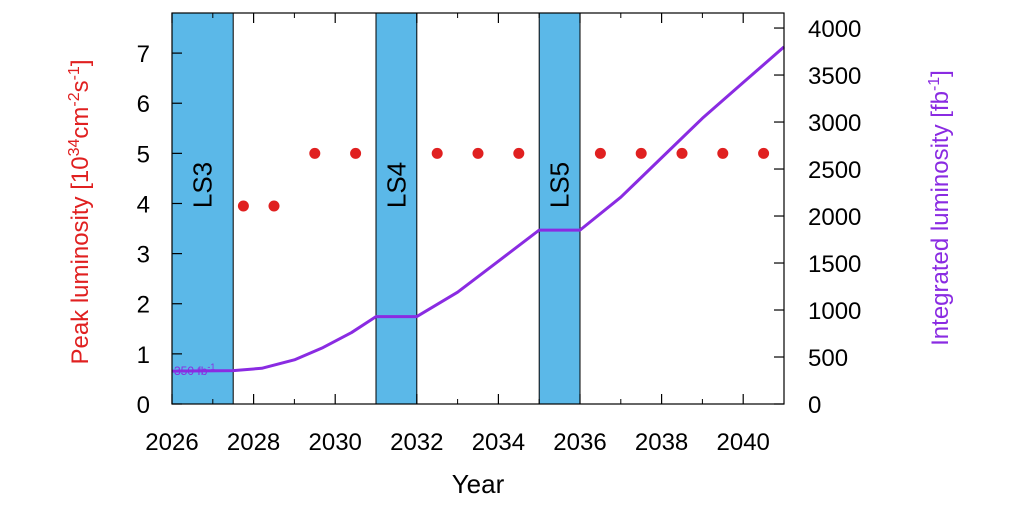 This screenshot has width=1019, height=506. I want to click on y-right-tick-label: 500, so click(828, 358).